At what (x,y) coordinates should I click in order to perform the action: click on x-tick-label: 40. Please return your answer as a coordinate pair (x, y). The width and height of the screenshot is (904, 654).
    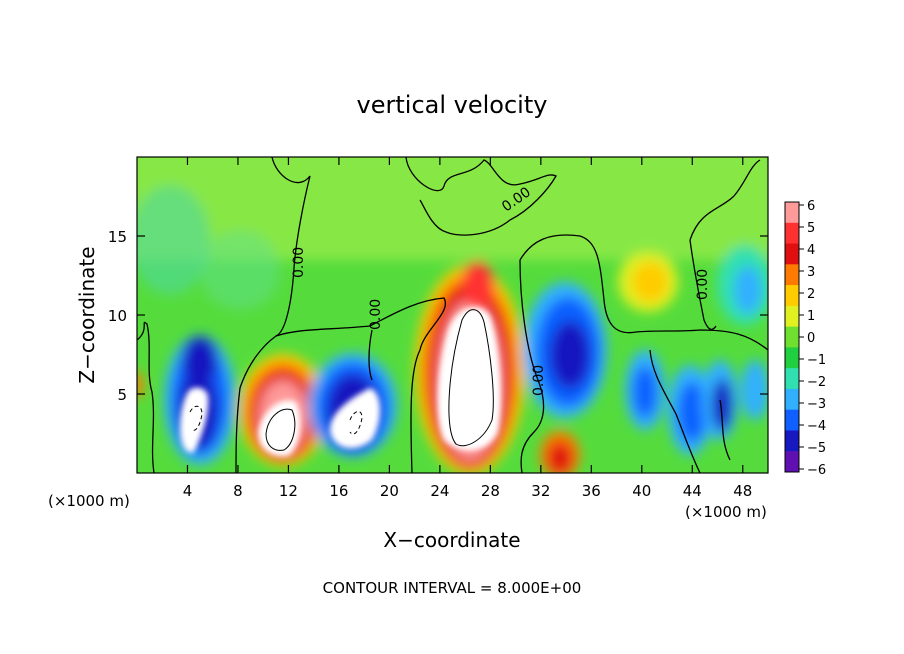
    Looking at the image, I should click on (641, 491).